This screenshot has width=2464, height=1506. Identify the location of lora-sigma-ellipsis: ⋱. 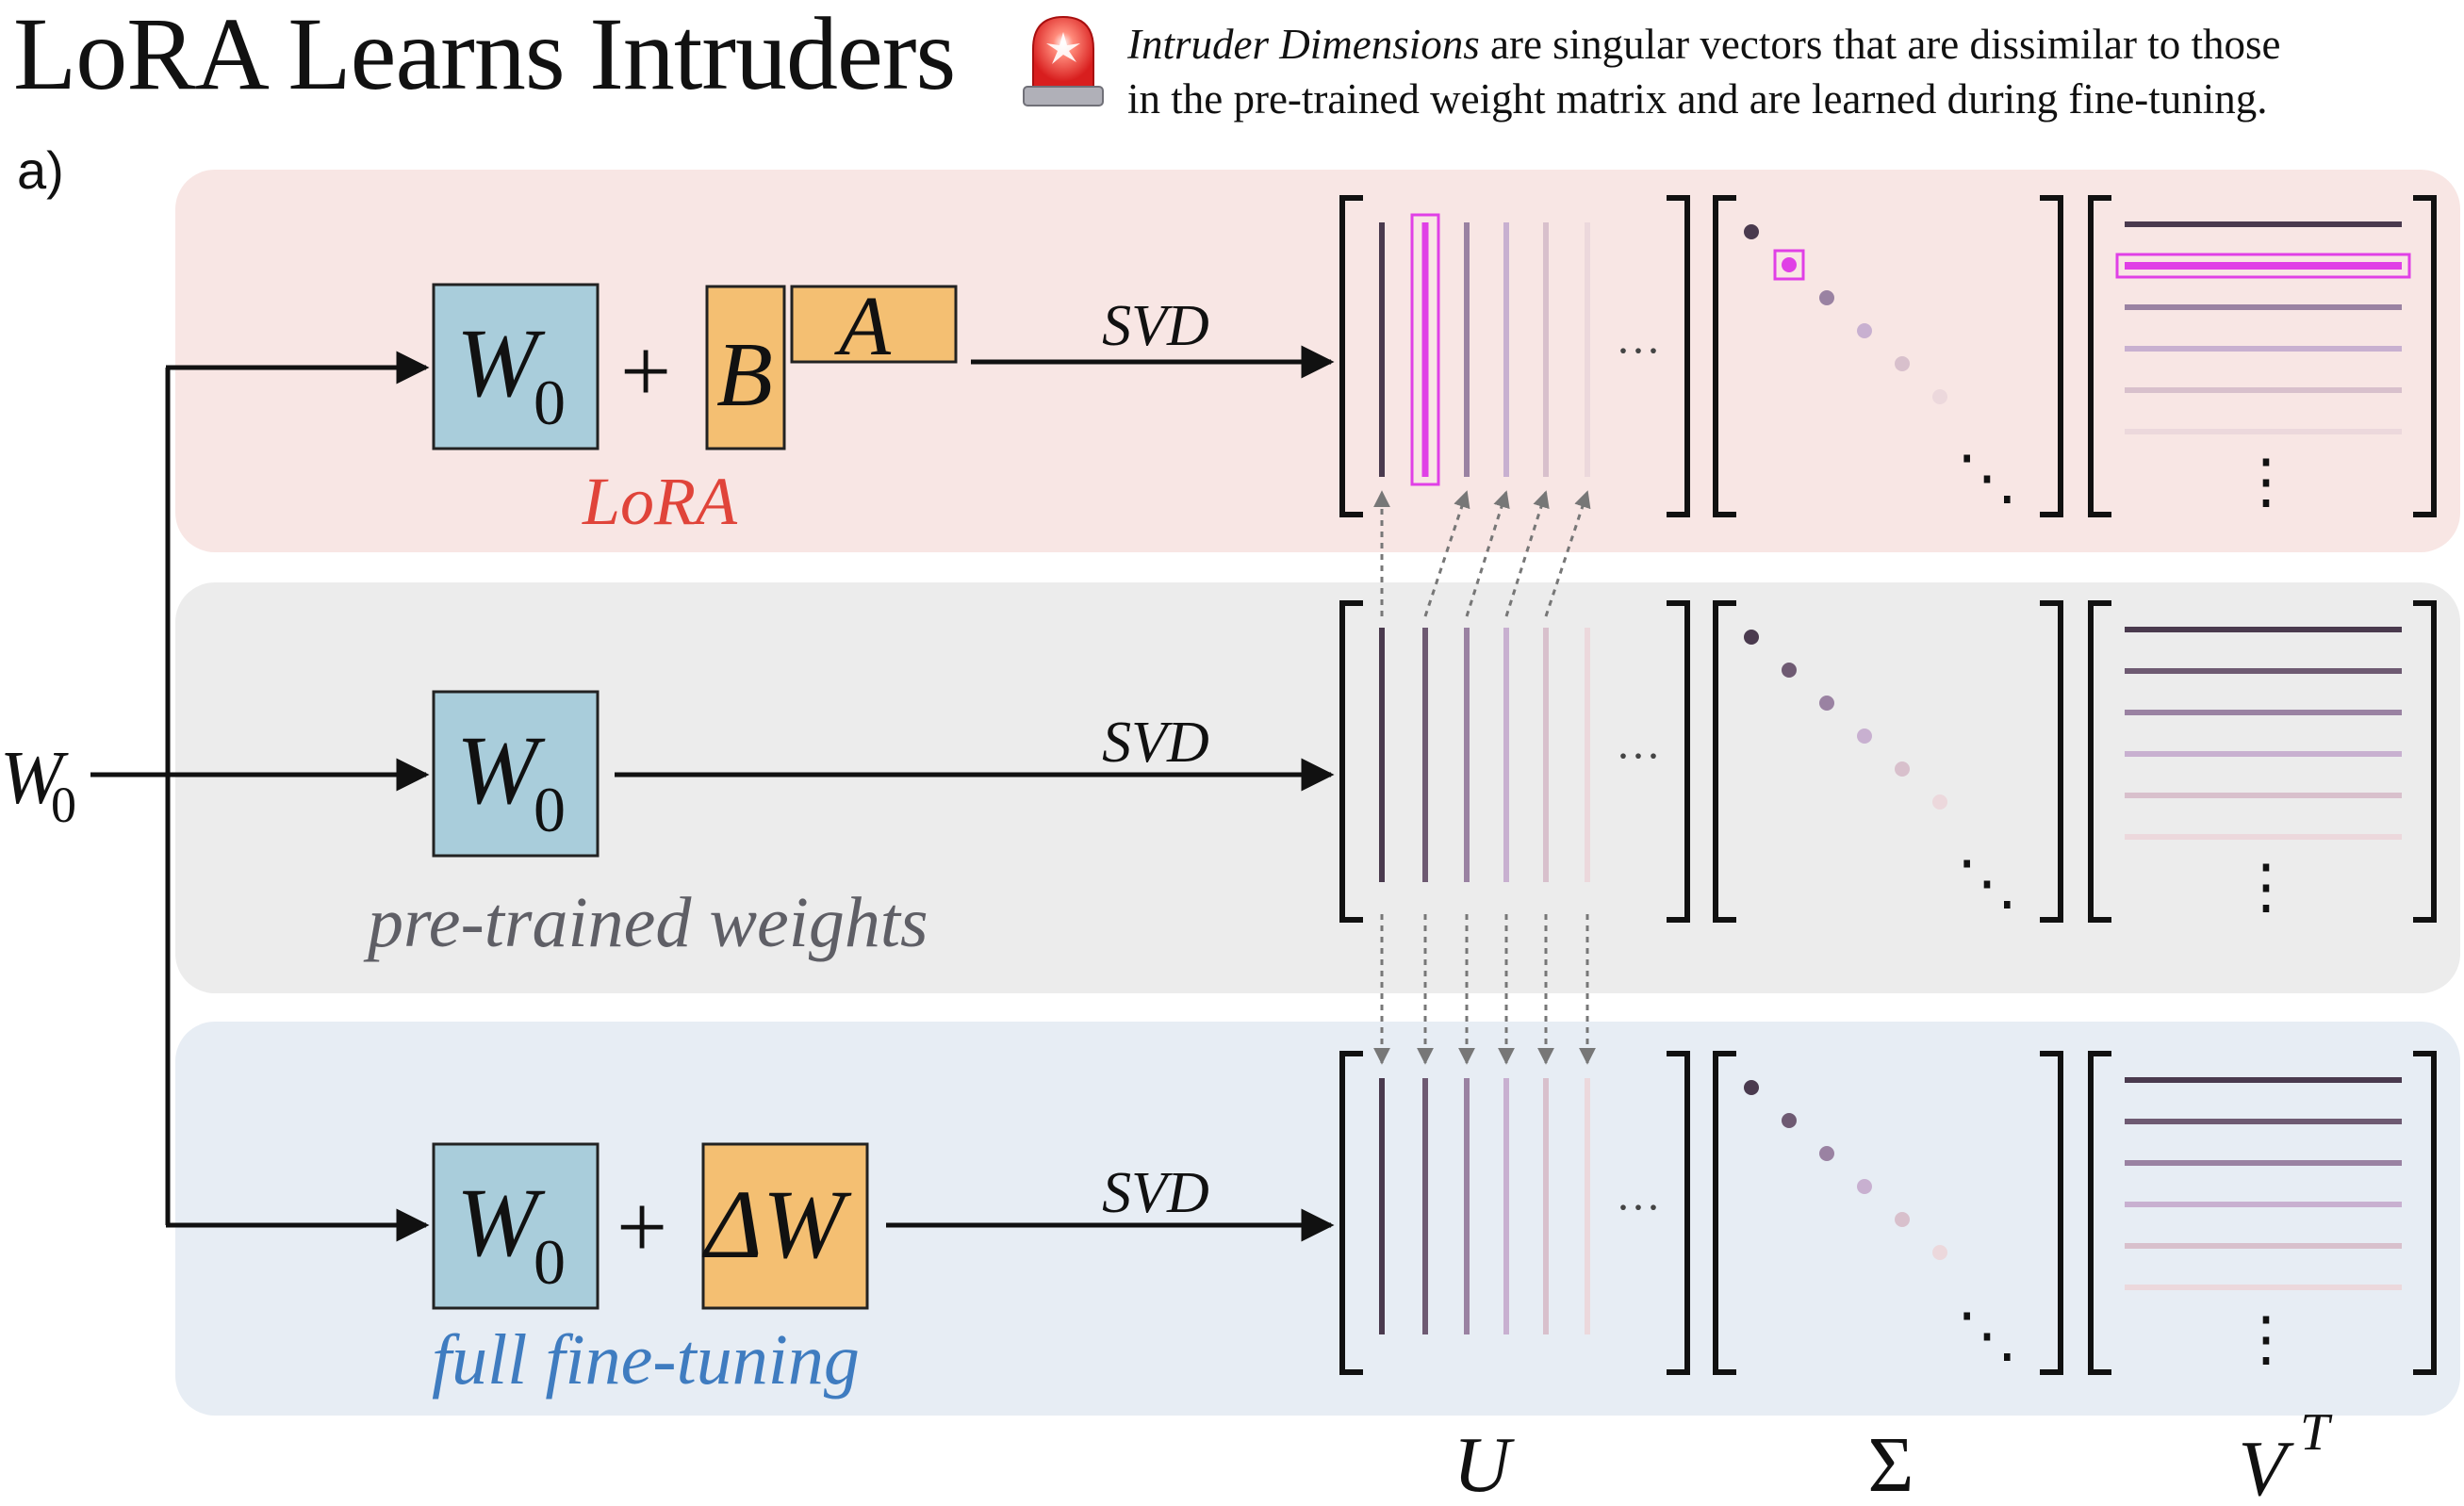
(1987, 477).